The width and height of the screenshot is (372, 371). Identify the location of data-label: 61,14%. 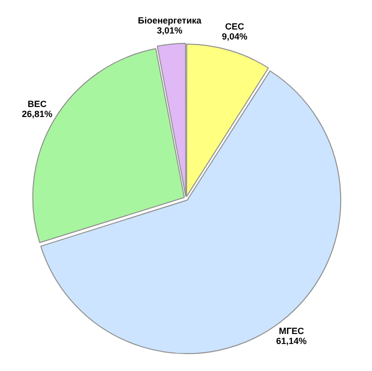
(291, 341).